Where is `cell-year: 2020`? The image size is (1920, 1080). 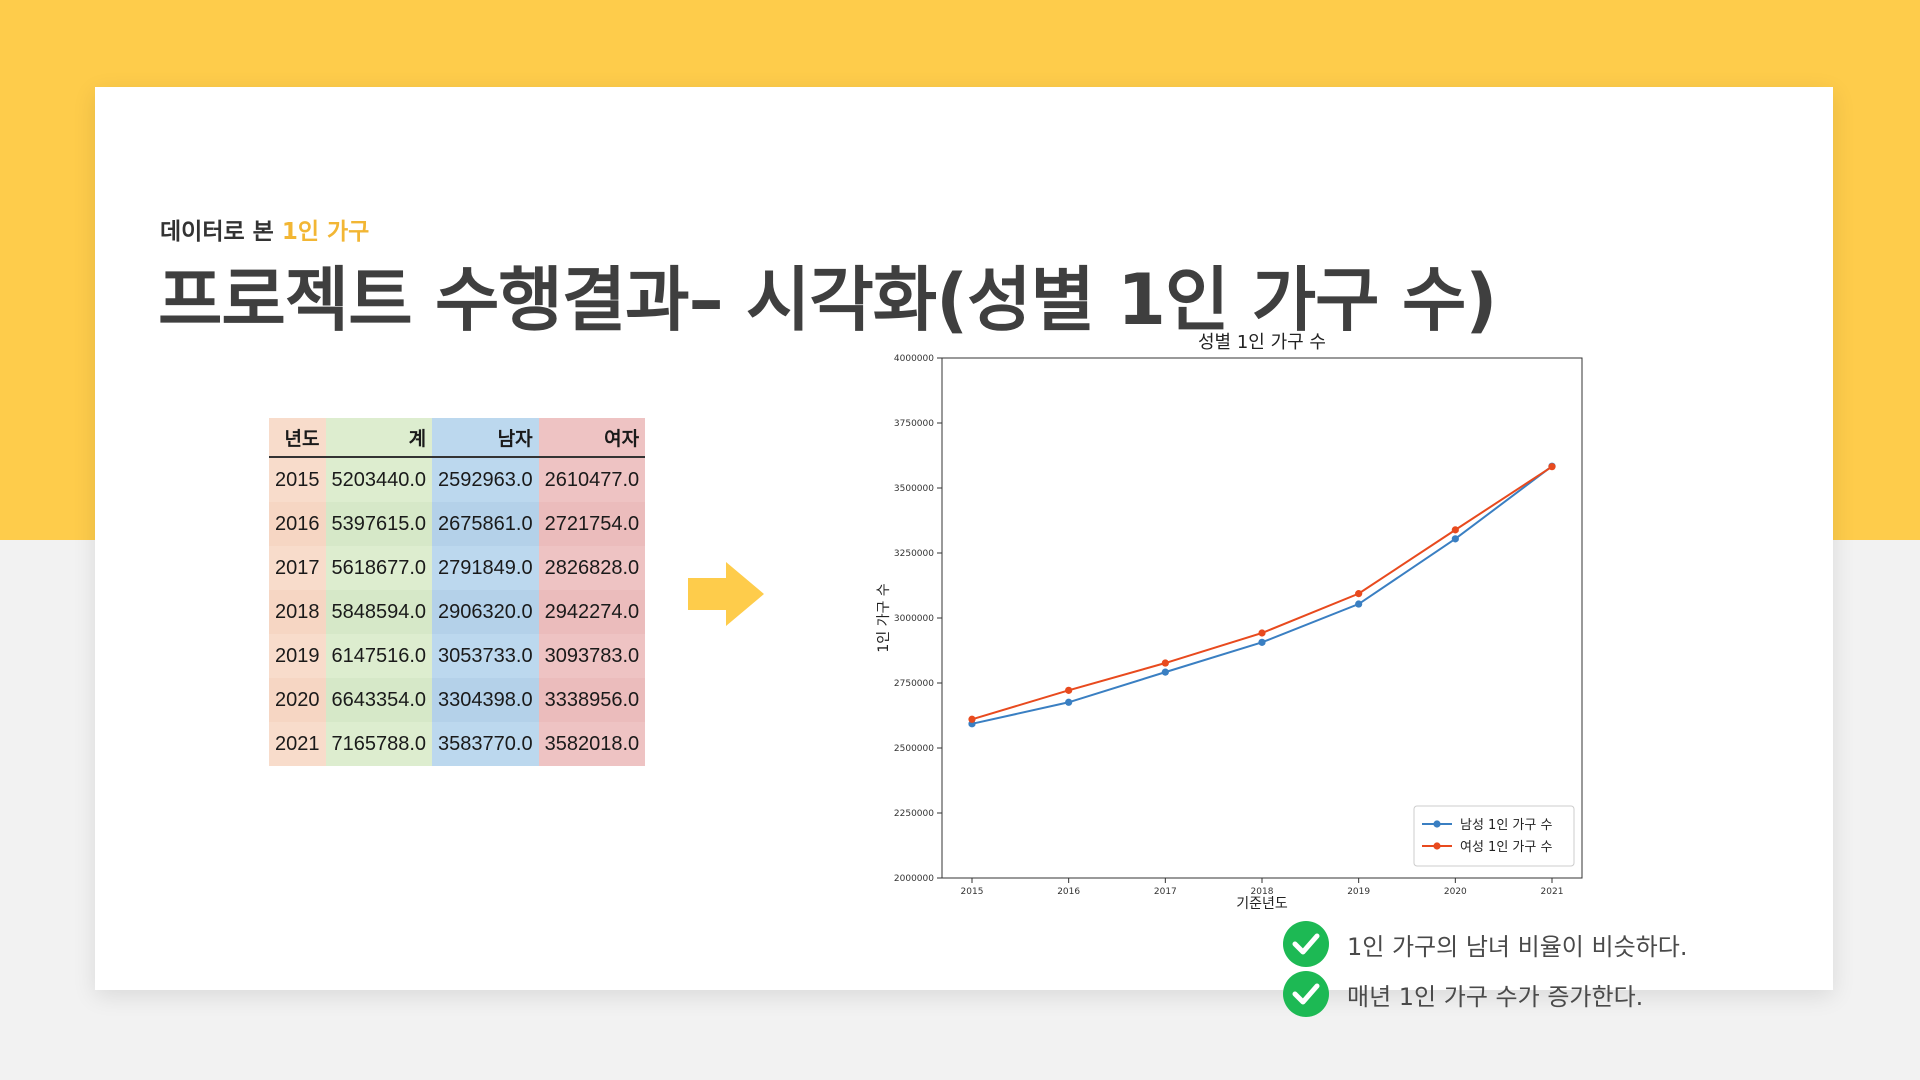
cell-year: 2020 is located at coordinates (297, 700).